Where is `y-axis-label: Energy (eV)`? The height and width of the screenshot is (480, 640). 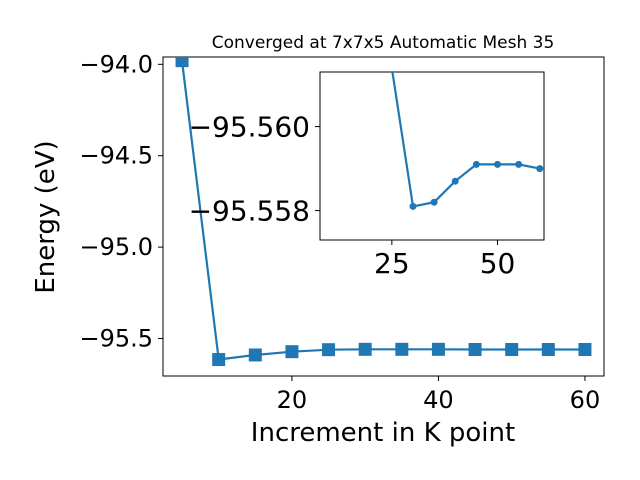
y-axis-label: Energy (eV) is located at coordinates (46, 216).